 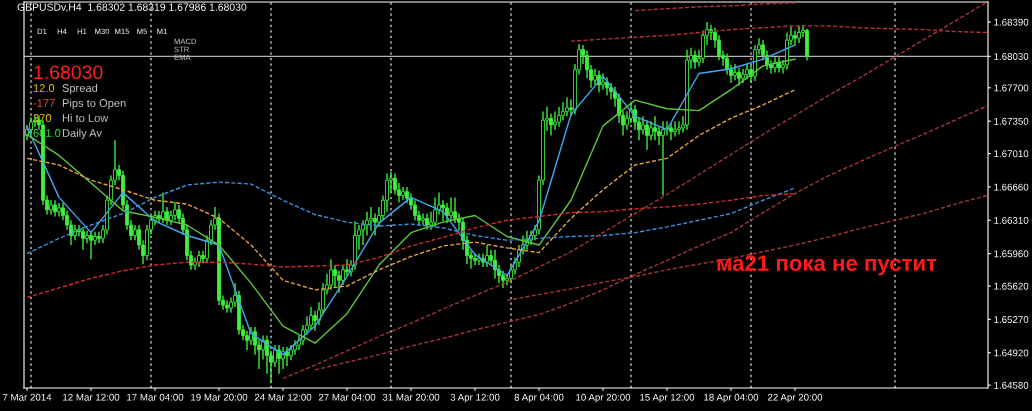 I want to click on x-tick-label: 17 Mar 04:00, so click(x=155, y=397).